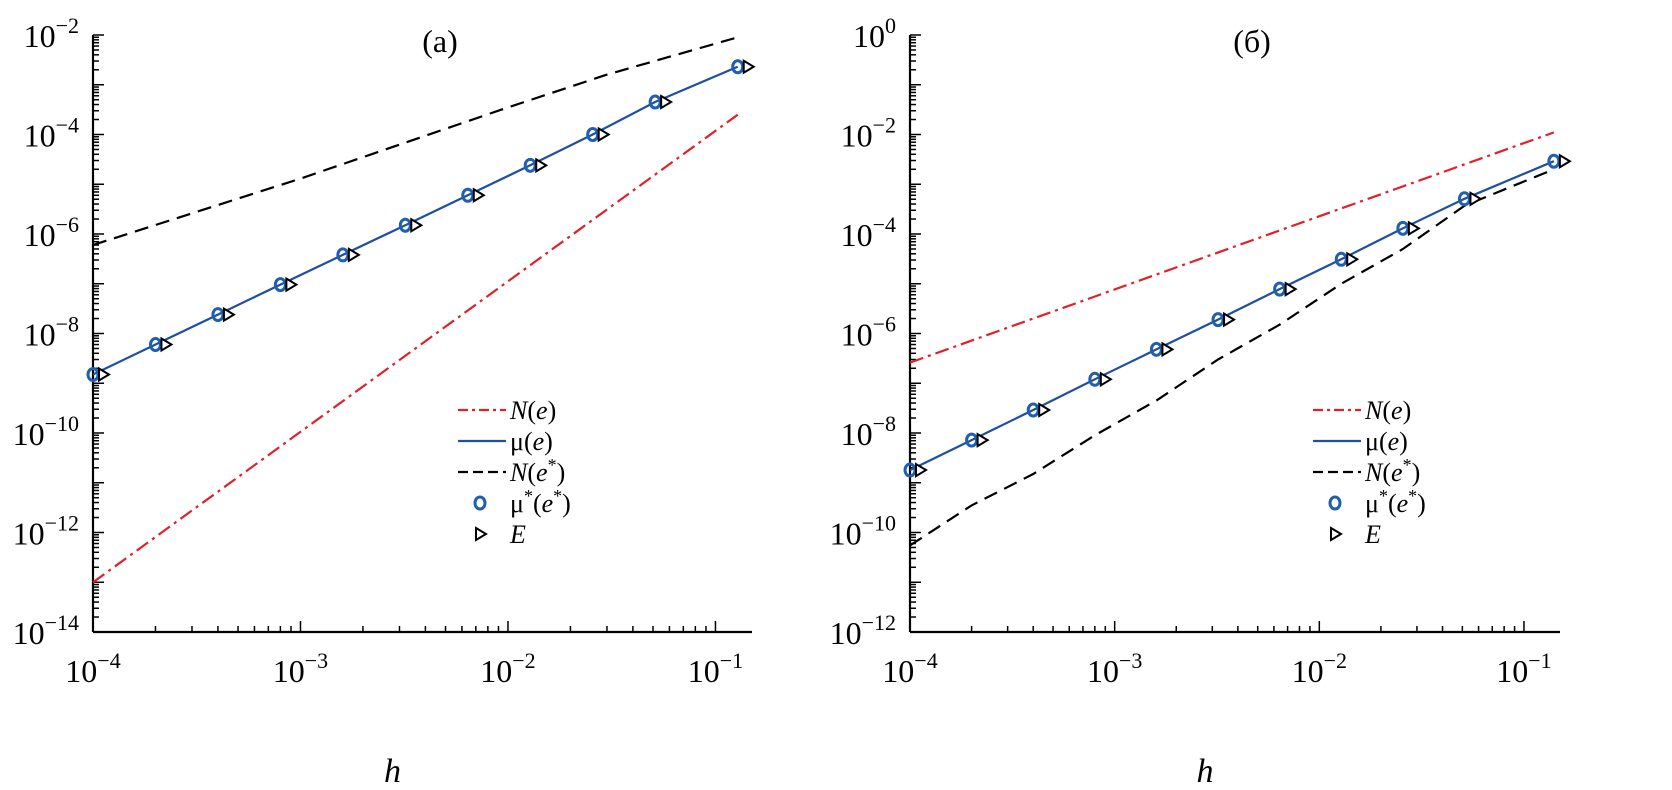  I want to click on y-tick-label: 10⁻¹⁴, so click(46, 630).